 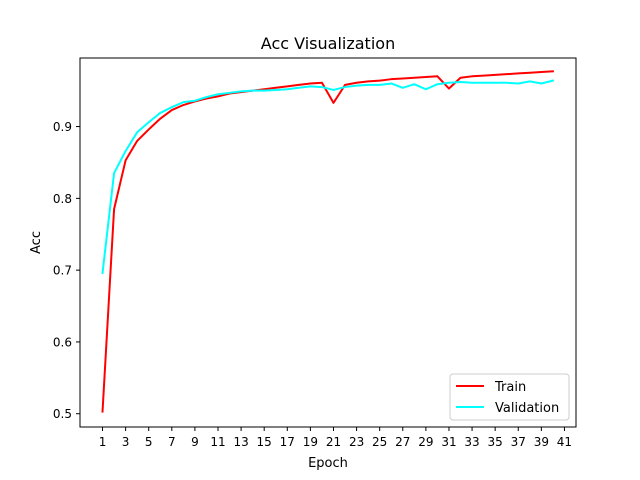 What do you see at coordinates (495, 442) in the screenshot?
I see `x-tick-label: 35` at bounding box center [495, 442].